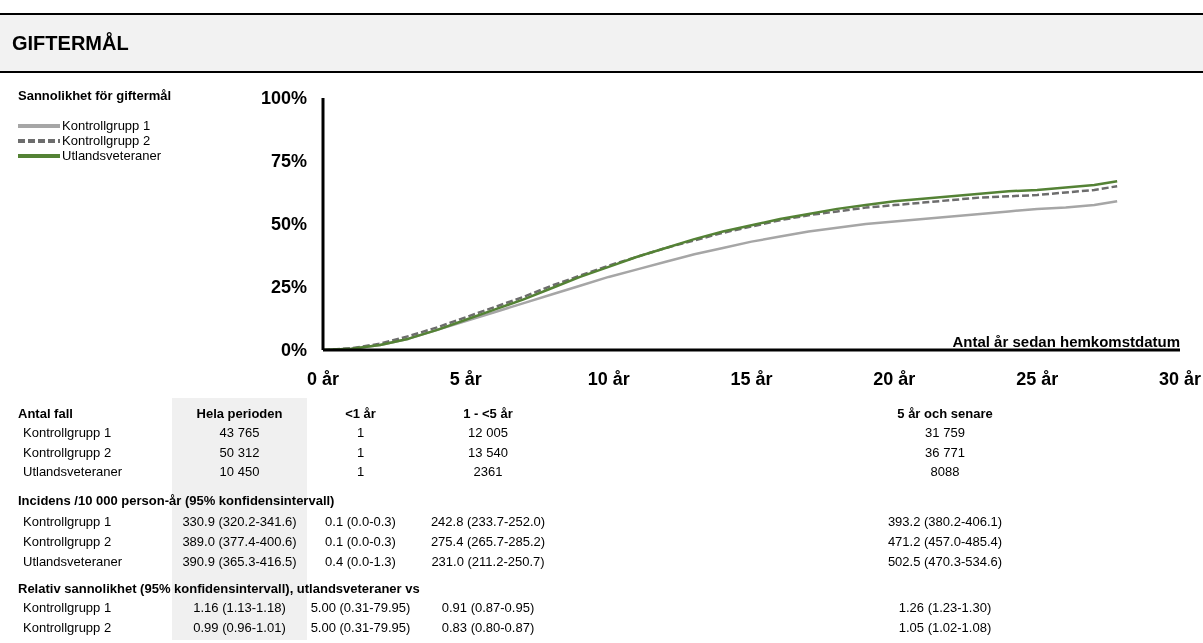 The height and width of the screenshot is (643, 1203). Describe the element at coordinates (1066, 341) in the screenshot. I see `x-axis-title: Antal år sedan hemkomstdatum` at that location.